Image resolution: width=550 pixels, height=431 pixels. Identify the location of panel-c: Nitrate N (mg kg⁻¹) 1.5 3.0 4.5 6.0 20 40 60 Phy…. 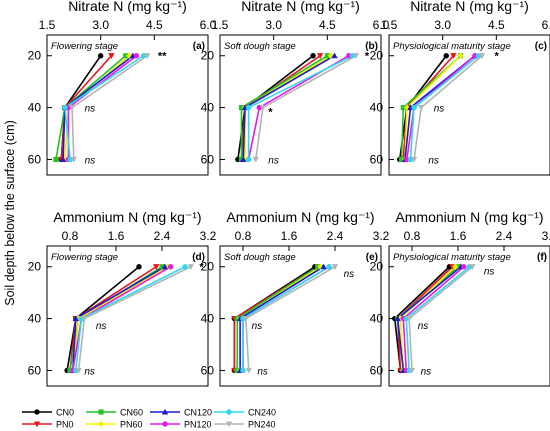
(460, 88).